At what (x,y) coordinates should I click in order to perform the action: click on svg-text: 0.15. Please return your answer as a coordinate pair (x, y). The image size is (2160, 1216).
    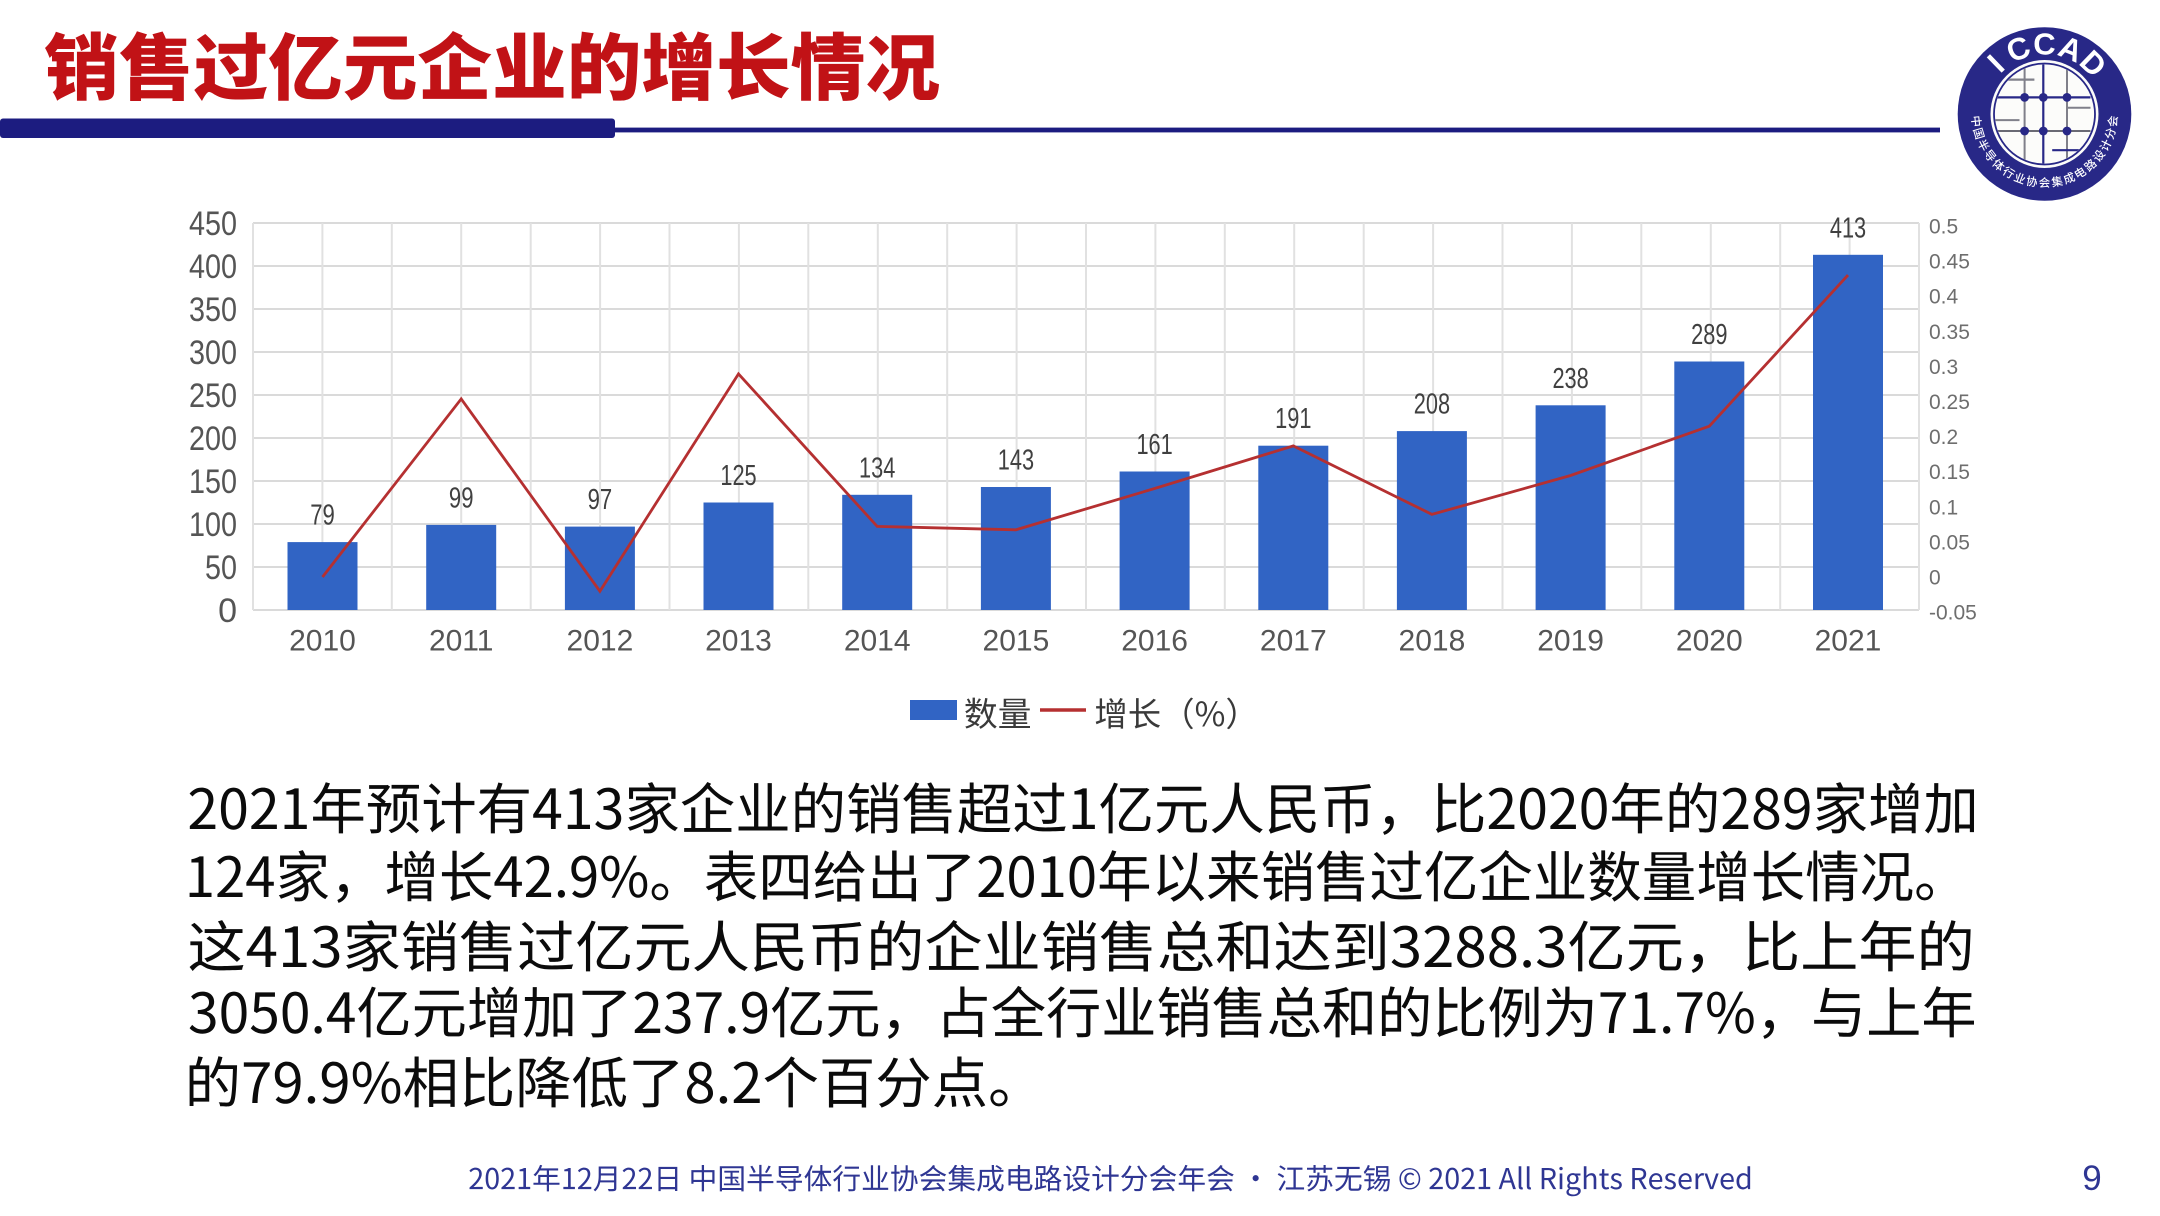
    Looking at the image, I should click on (1949, 472).